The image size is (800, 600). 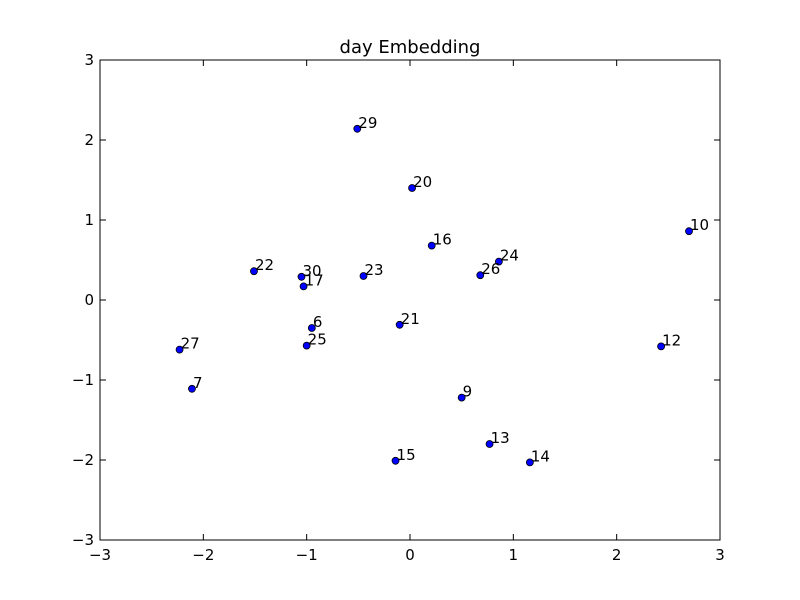 I want to click on x-axis-tick-labels: −3 −2 −1 0 1 2 3, so click(x=407, y=555).